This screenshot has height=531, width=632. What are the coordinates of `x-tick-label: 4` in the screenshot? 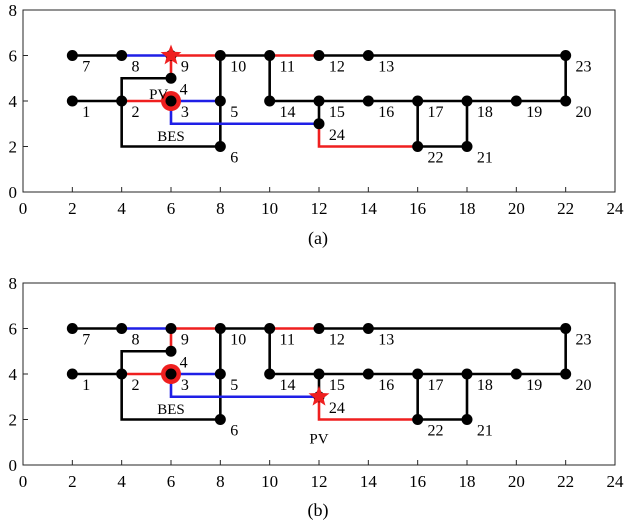 It's located at (121, 208).